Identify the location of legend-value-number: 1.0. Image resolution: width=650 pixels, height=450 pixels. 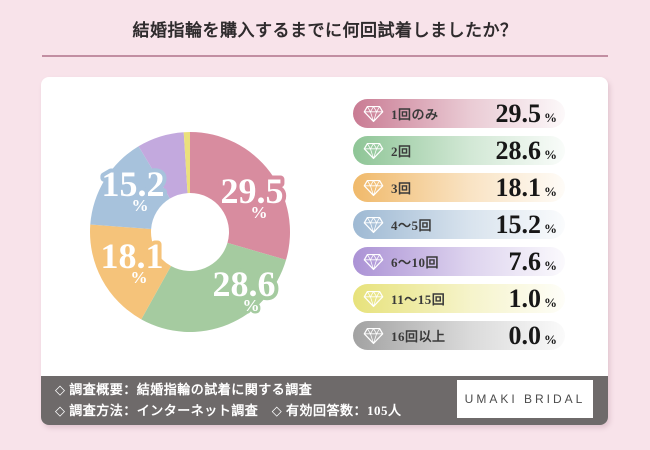
(525, 298).